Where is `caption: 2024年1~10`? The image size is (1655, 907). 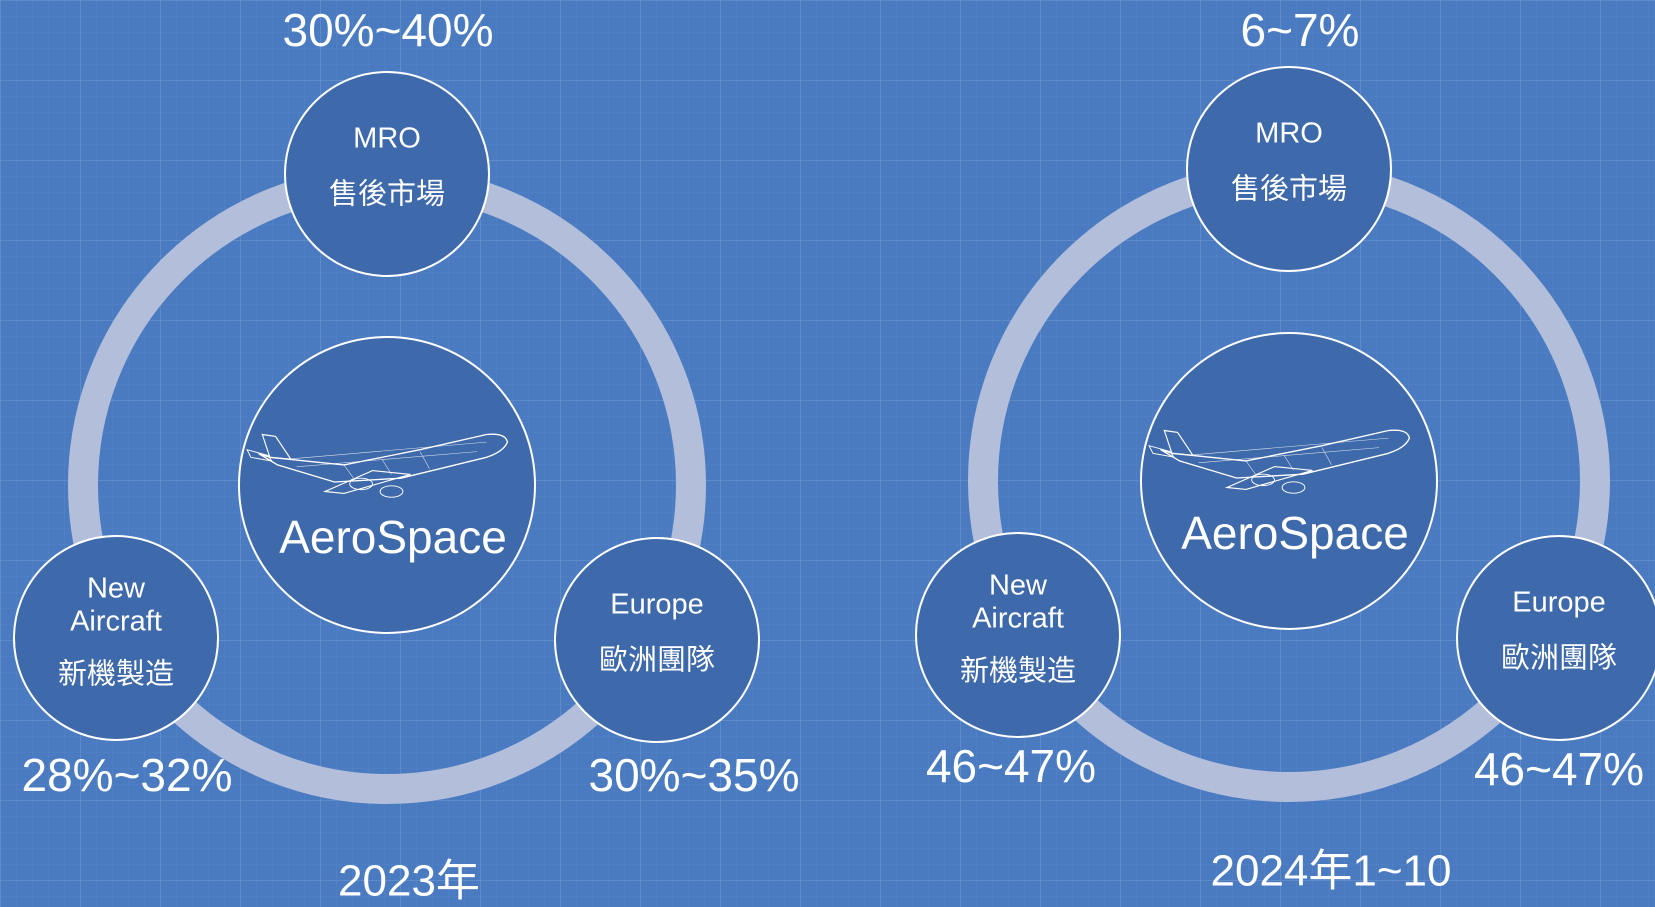 caption: 2024年1~10 is located at coordinates (1331, 871).